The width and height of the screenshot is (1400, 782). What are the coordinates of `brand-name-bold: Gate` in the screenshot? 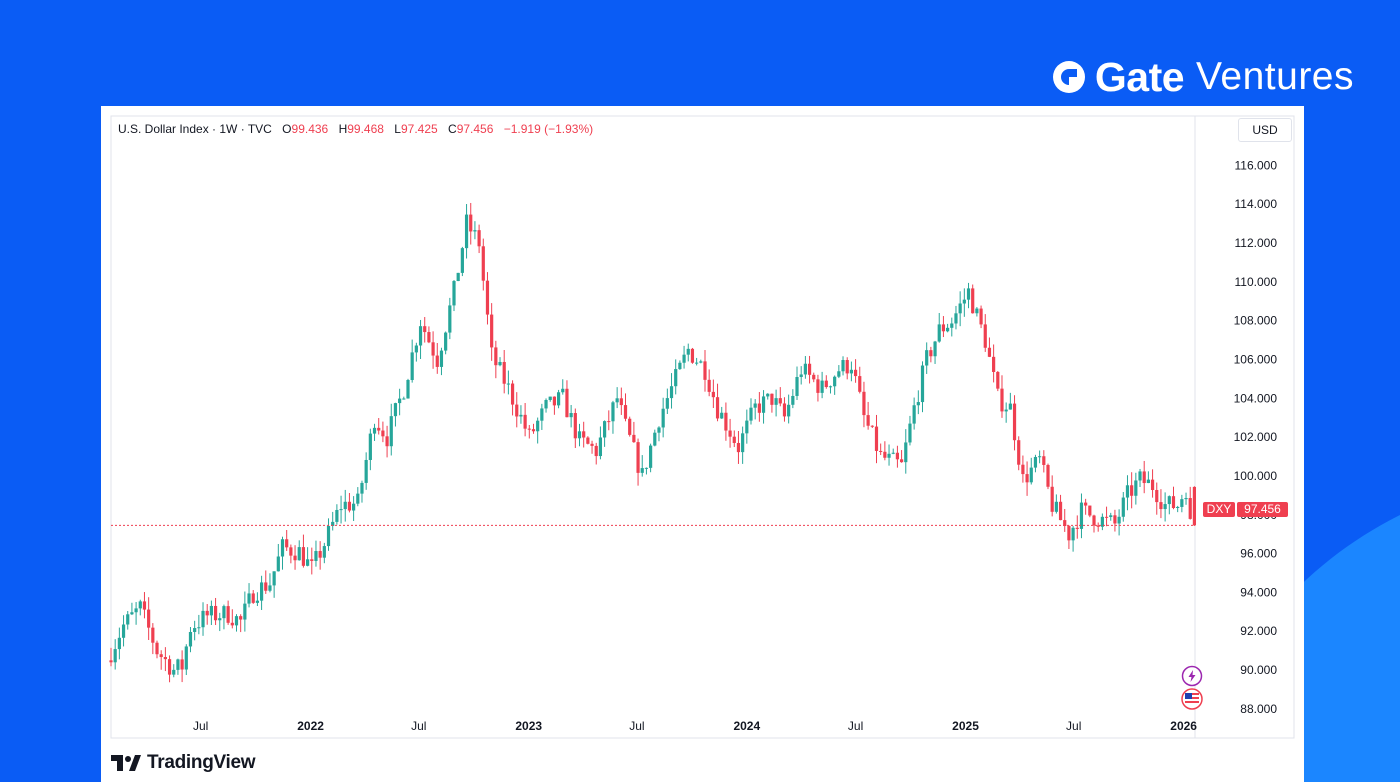 It's located at (1139, 76).